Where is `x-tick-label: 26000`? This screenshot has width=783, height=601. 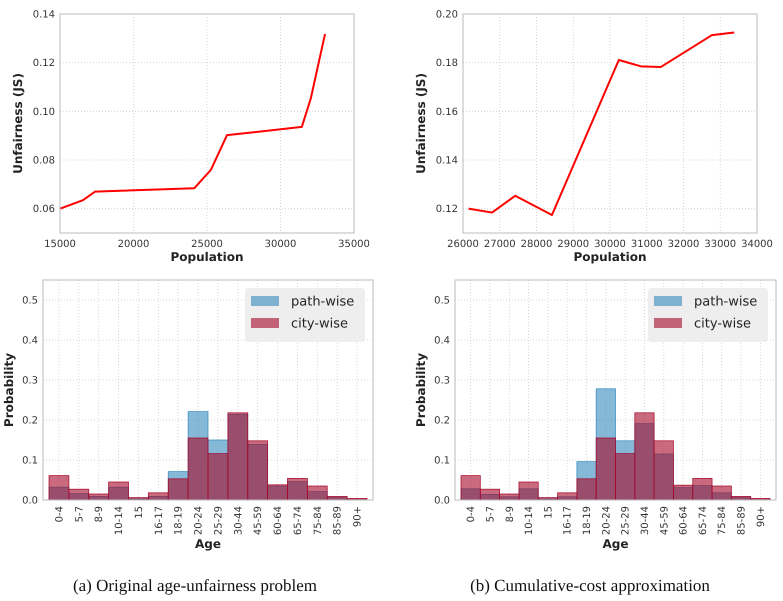
x-tick-label: 26000 is located at coordinates (463, 244).